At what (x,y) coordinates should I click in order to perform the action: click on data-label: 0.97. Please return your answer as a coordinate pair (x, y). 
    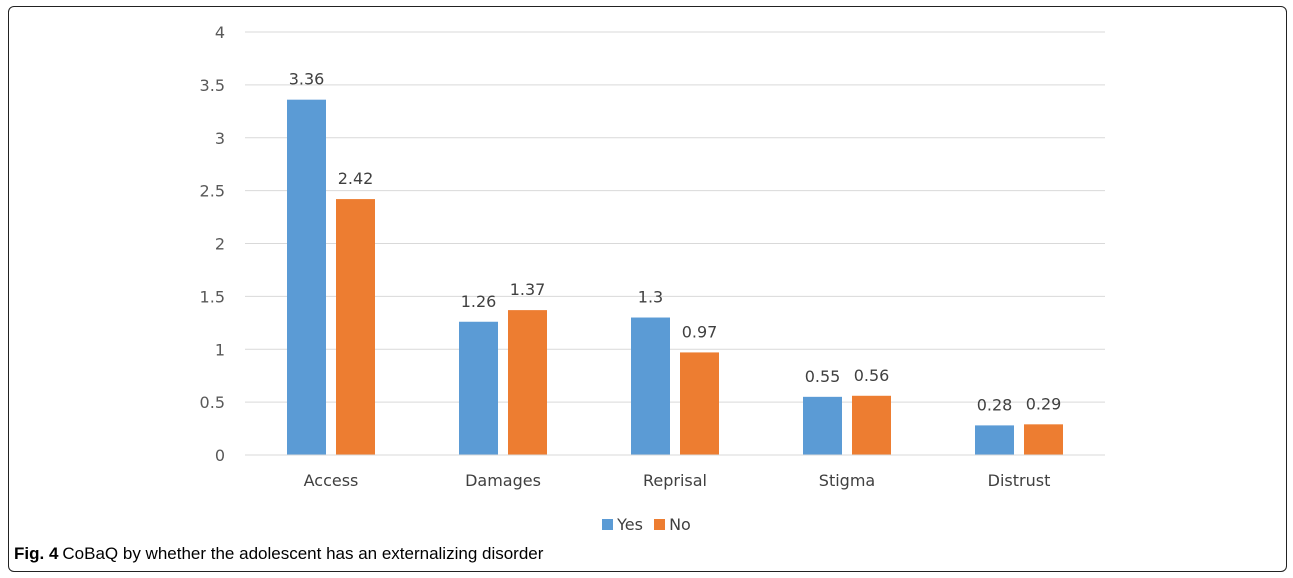
    Looking at the image, I should click on (700, 331).